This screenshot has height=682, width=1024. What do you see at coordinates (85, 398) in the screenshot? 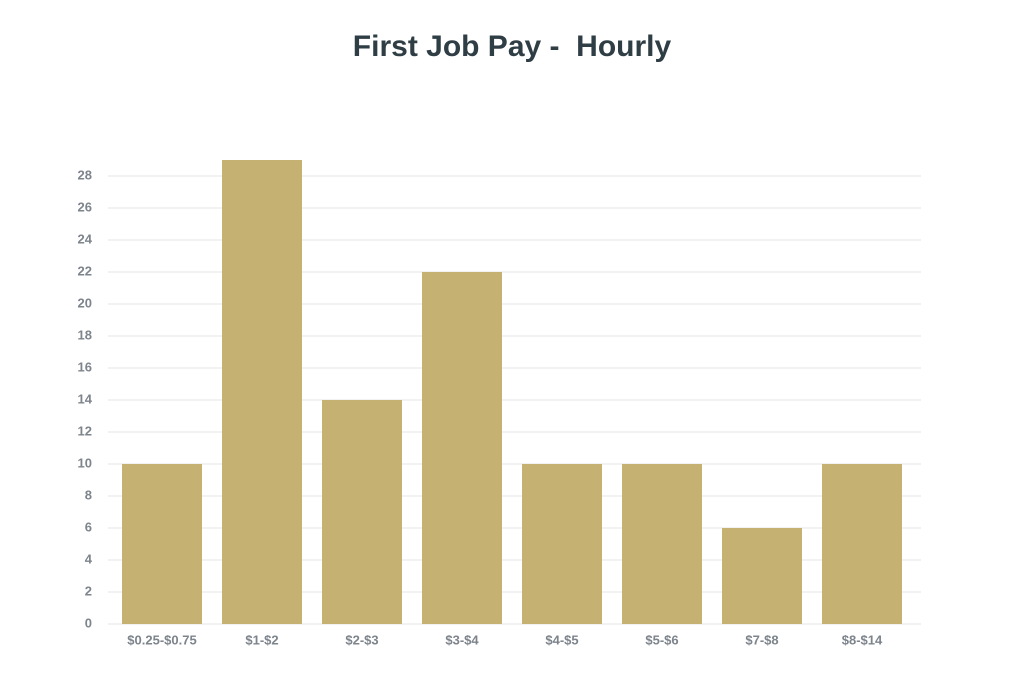
I see `y-tick-label: 14` at bounding box center [85, 398].